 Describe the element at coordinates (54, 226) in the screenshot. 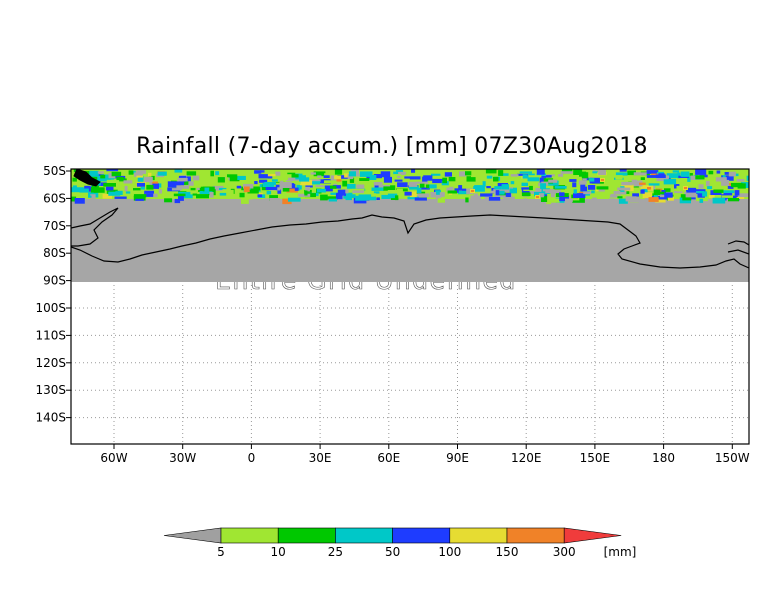

I see `lat-label: 70S` at that location.